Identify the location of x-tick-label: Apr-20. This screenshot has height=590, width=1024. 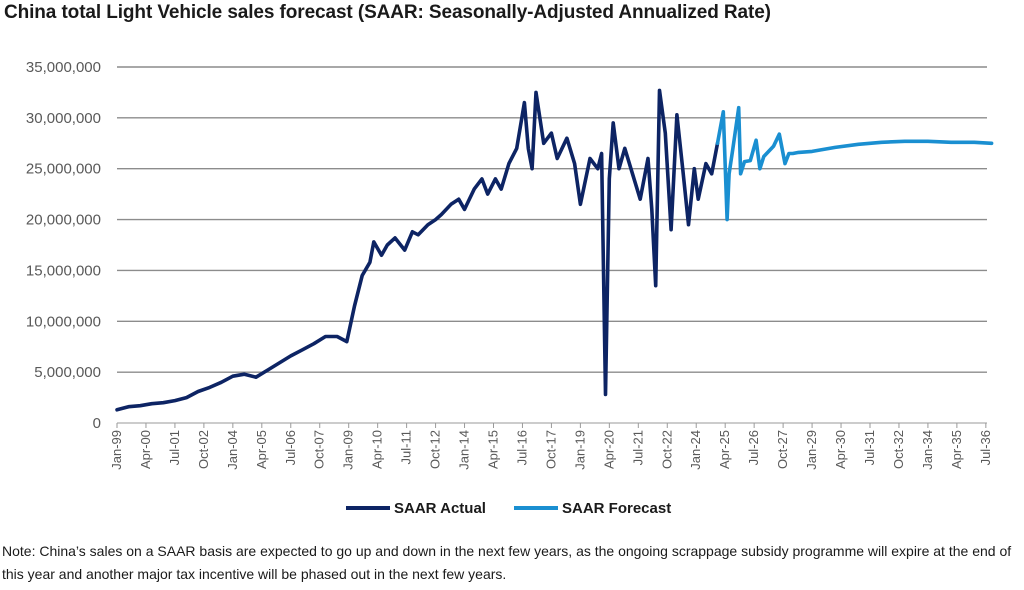
(608, 449).